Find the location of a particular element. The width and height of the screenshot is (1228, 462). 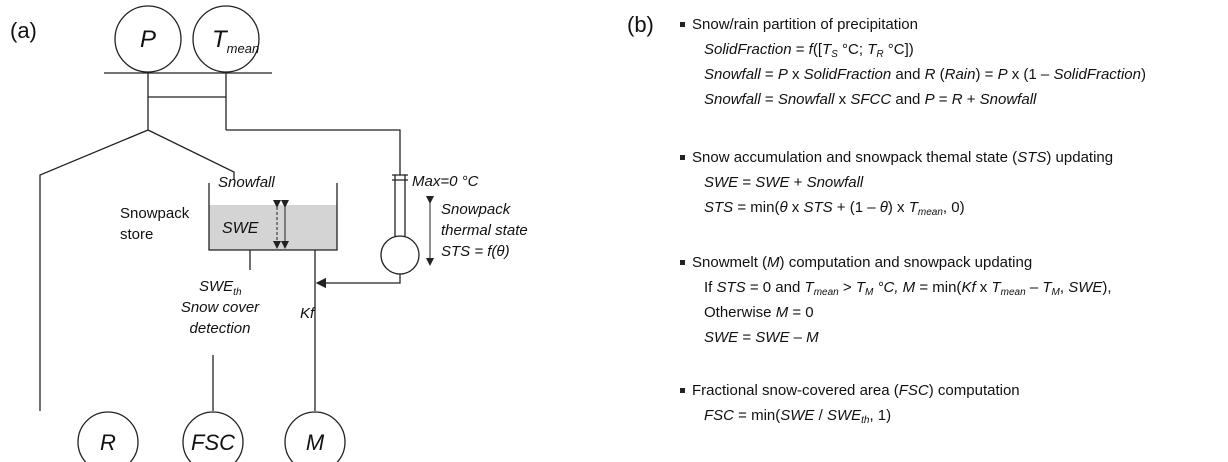

text-fragment: Snow/rain partition of precipitation is located at coordinates (805, 24).